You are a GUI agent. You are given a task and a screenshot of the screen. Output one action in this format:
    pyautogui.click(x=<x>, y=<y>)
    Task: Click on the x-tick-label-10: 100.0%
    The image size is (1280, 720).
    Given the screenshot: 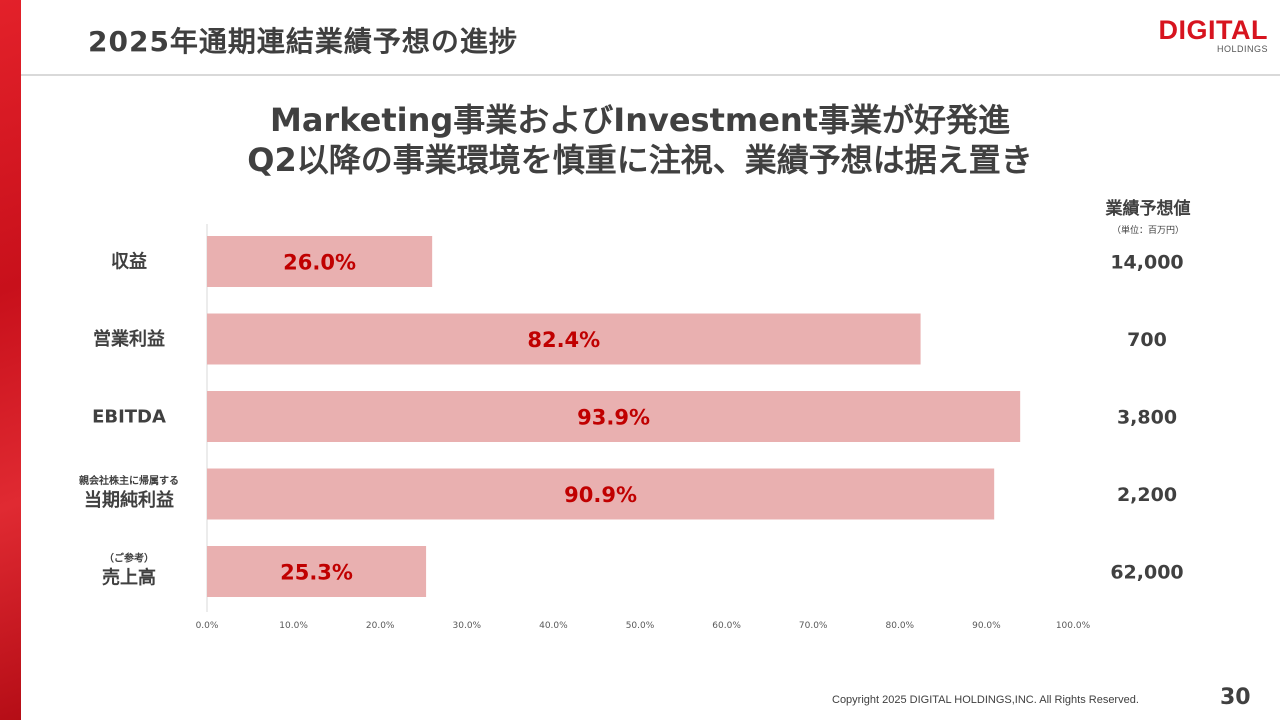 What is the action you would take?
    pyautogui.click(x=1073, y=626)
    